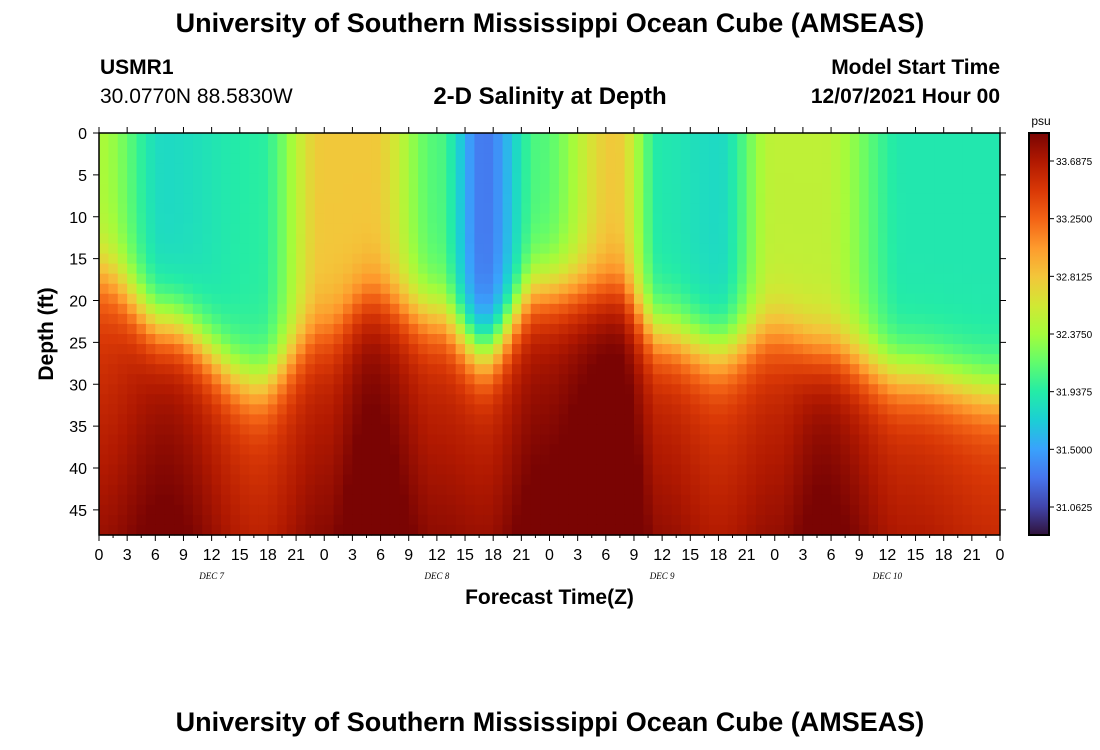 The image size is (1100, 750). What do you see at coordinates (1000, 555) in the screenshot?
I see `x-tick-label: 0` at bounding box center [1000, 555].